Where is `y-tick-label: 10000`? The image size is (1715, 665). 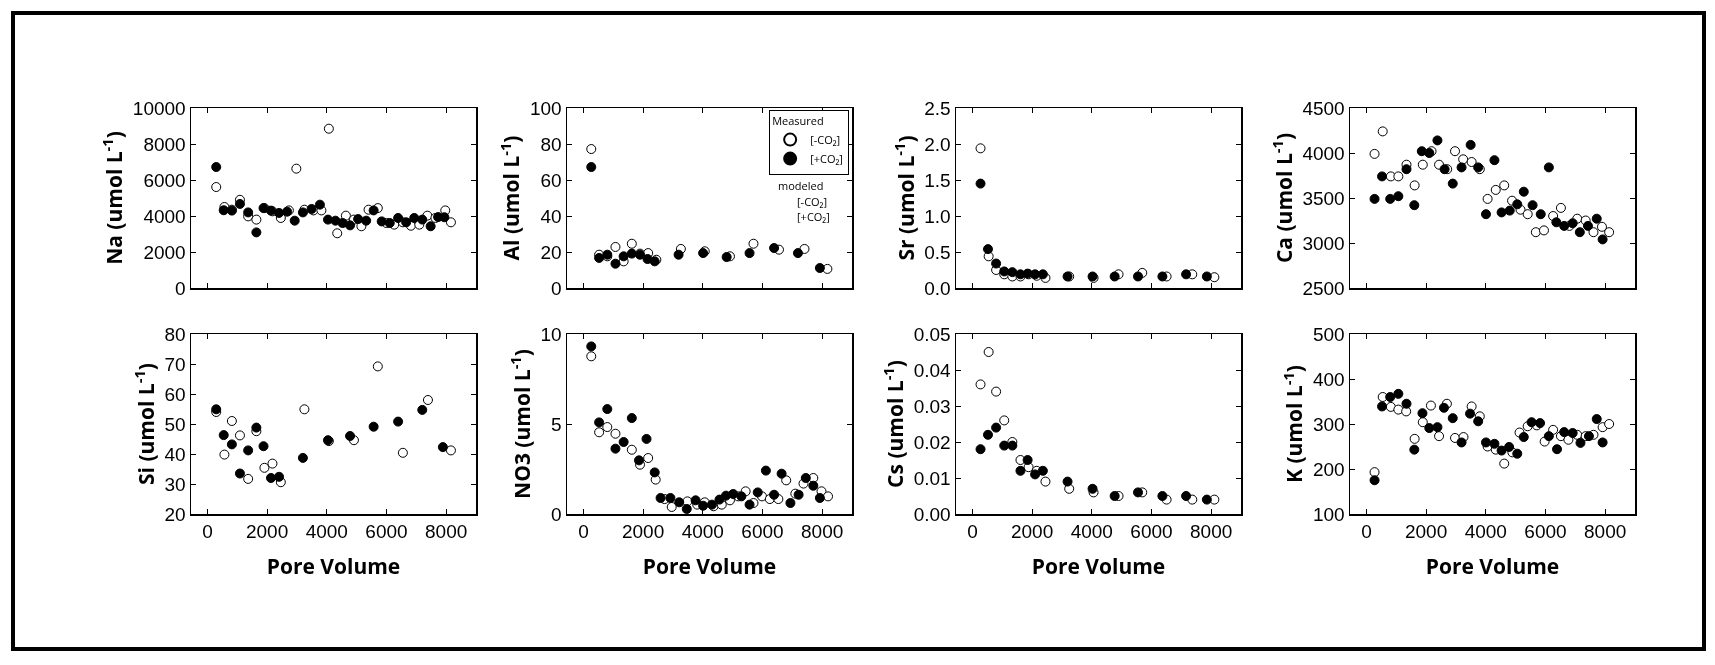 y-tick-label: 10000 is located at coordinates (159, 108).